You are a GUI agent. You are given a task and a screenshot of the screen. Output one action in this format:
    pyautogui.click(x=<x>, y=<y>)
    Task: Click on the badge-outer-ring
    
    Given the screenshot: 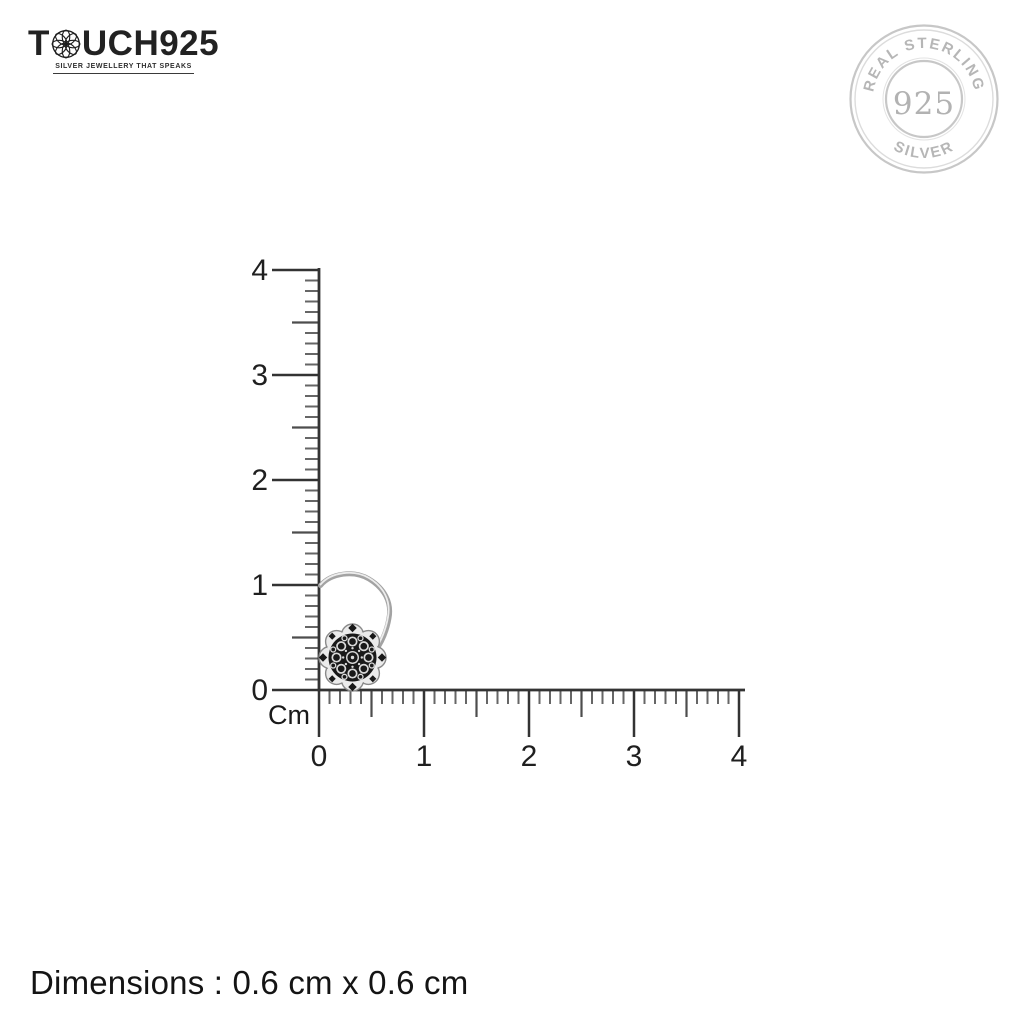 What is the action you would take?
    pyautogui.click(x=924, y=99)
    